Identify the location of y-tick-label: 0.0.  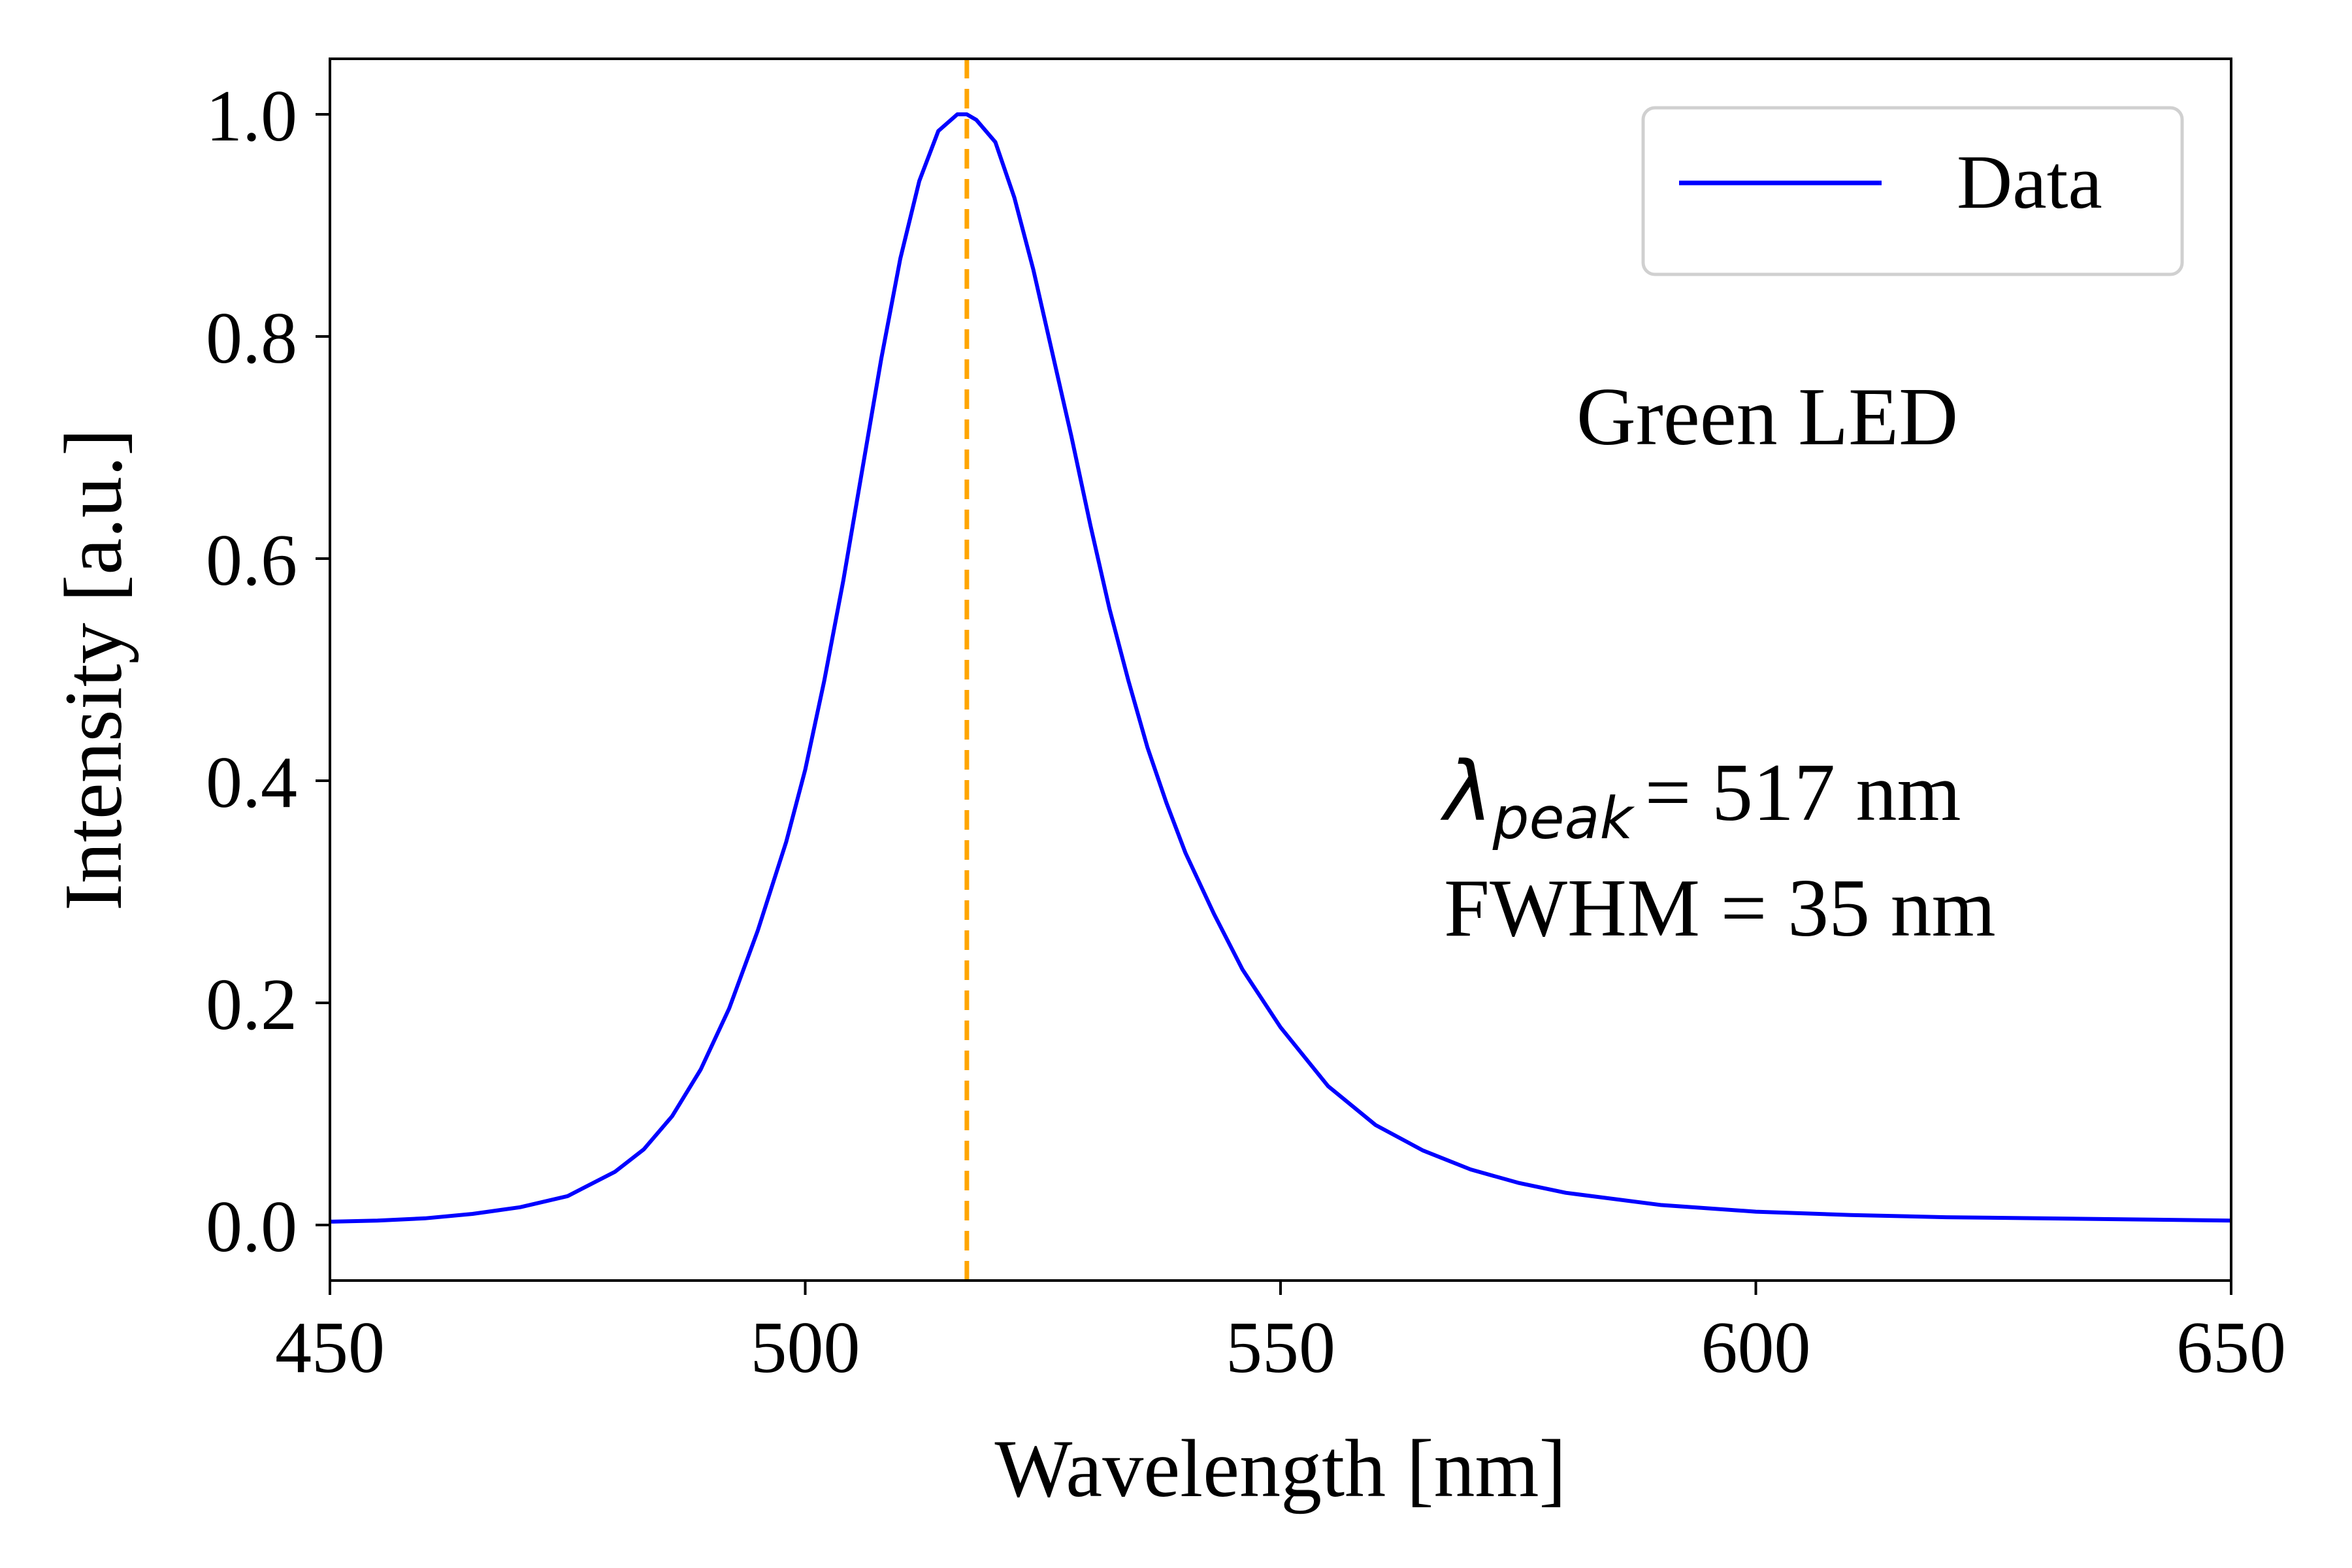
(251, 1226).